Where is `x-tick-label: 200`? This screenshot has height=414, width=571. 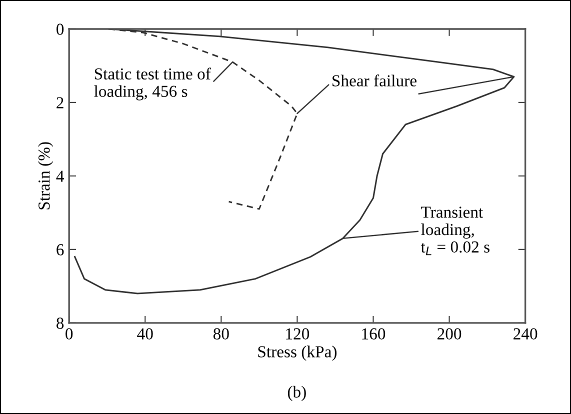
x-tick-label: 200 is located at coordinates (450, 334).